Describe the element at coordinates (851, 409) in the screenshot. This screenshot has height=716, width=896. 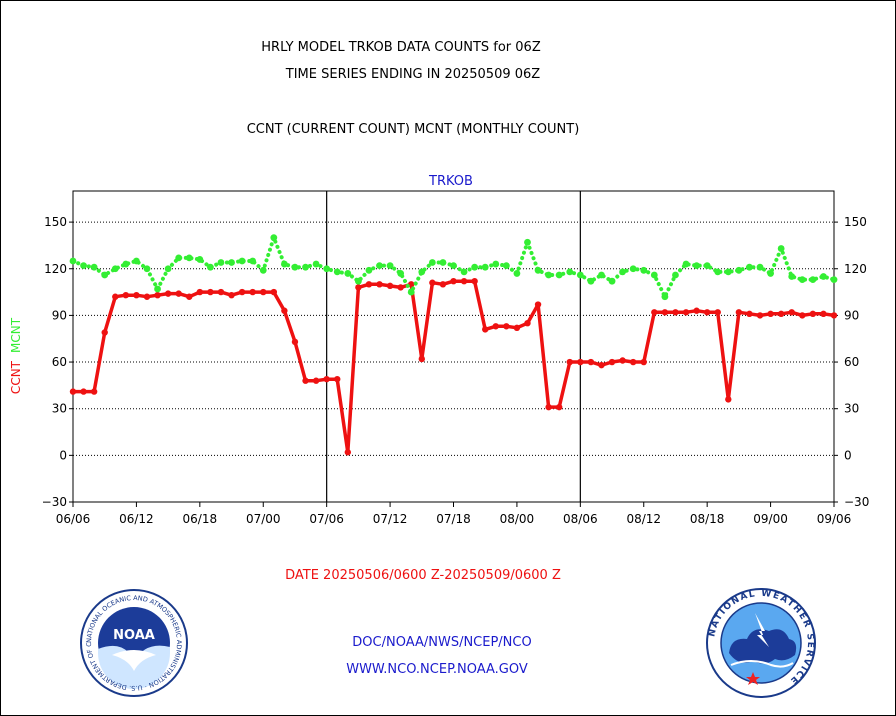
I see `ytick-label-right-2: 30` at that location.